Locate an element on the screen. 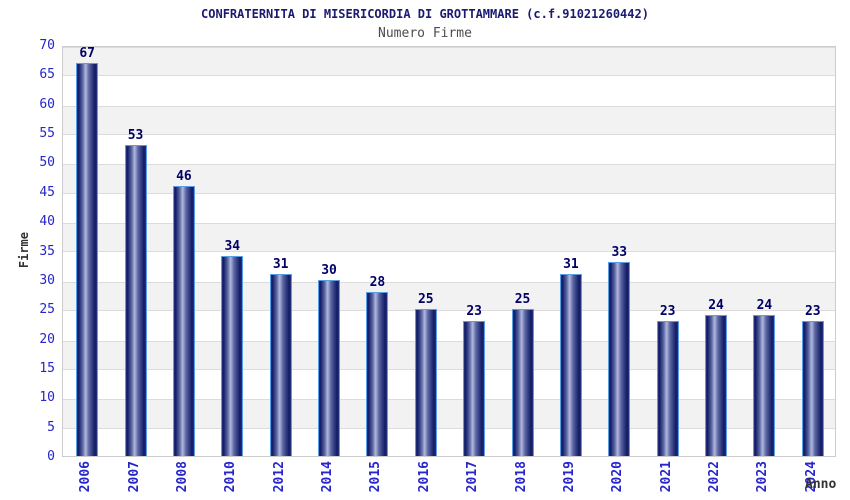 The height and width of the screenshot is (500, 850). bar-value-label: 67 is located at coordinates (87, 53).